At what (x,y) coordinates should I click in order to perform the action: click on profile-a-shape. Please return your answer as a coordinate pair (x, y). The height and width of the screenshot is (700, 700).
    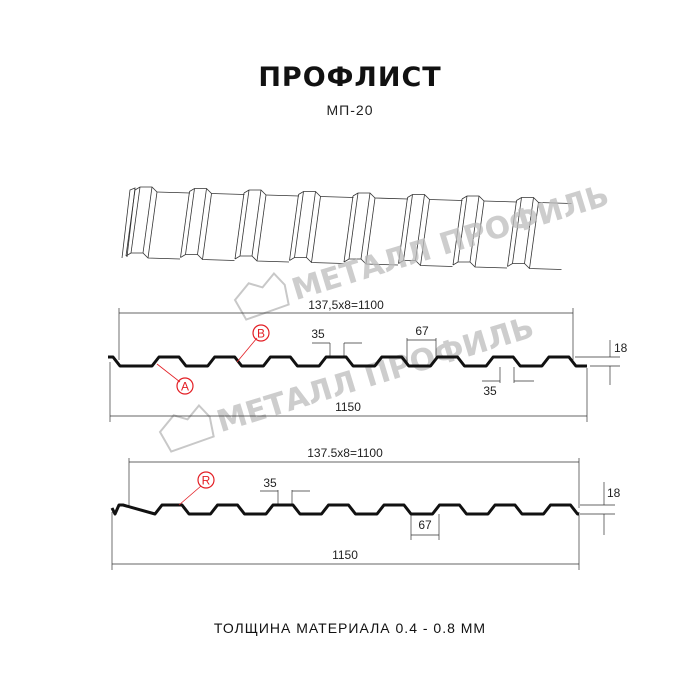
    Looking at the image, I should click on (347, 361).